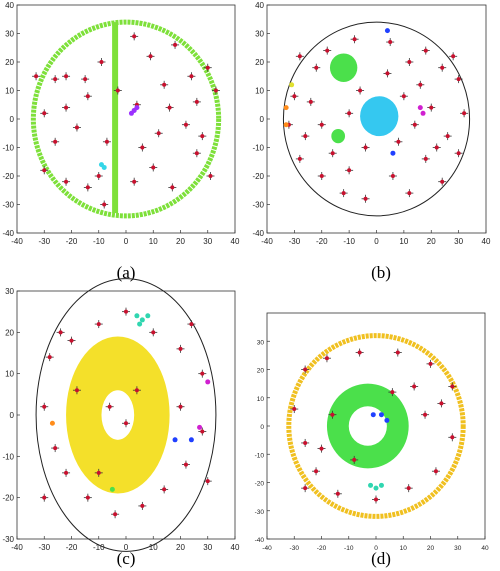 This screenshot has width=500, height=571. What do you see at coordinates (126, 558) in the screenshot?
I see `panel-caption: (c)` at bounding box center [126, 558].